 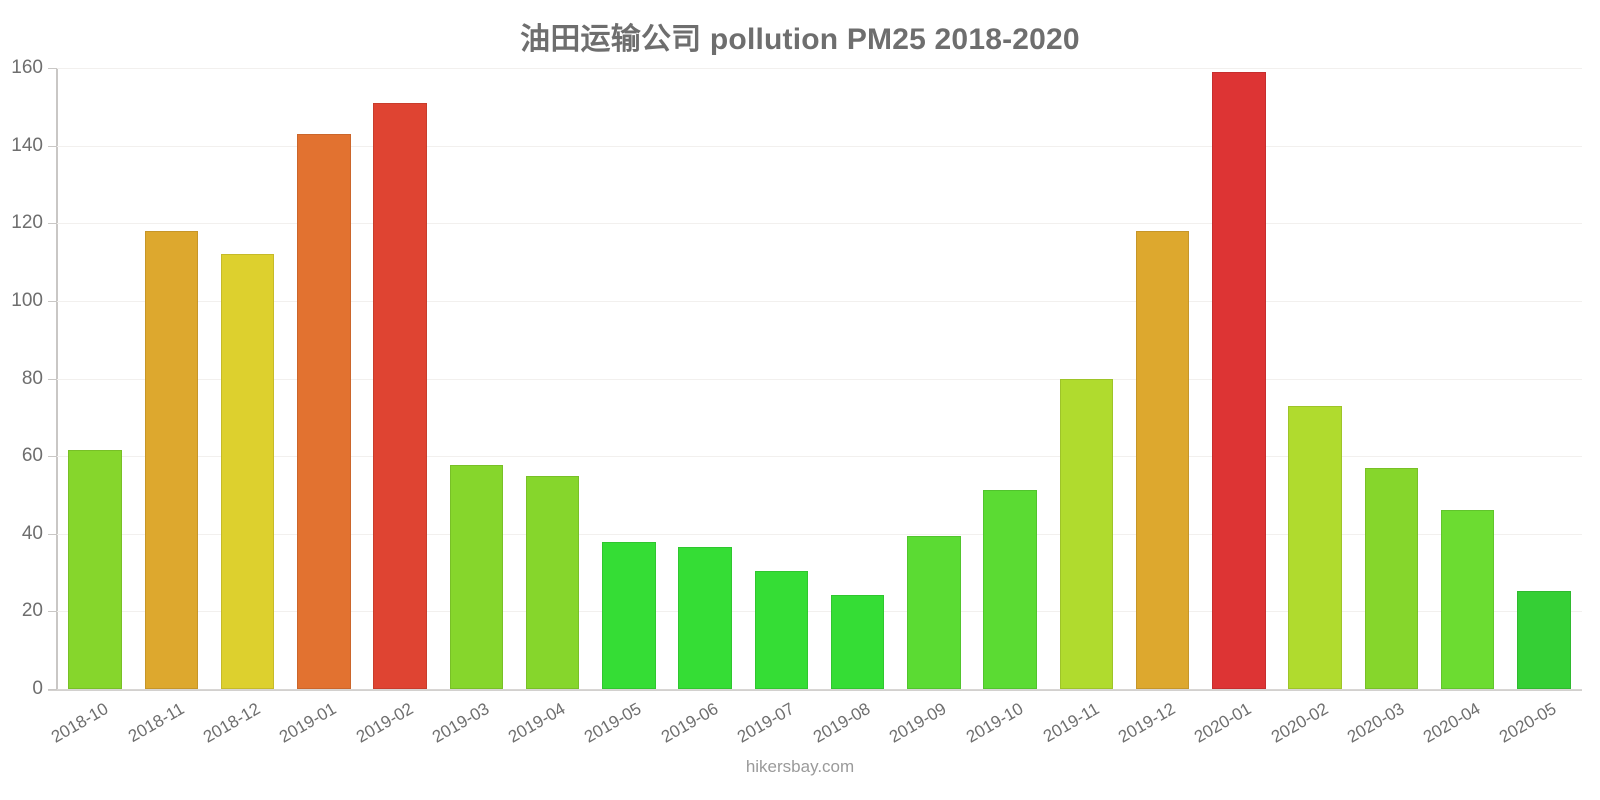 What do you see at coordinates (27, 223) in the screenshot?
I see `y-tick-label-120: 120` at bounding box center [27, 223].